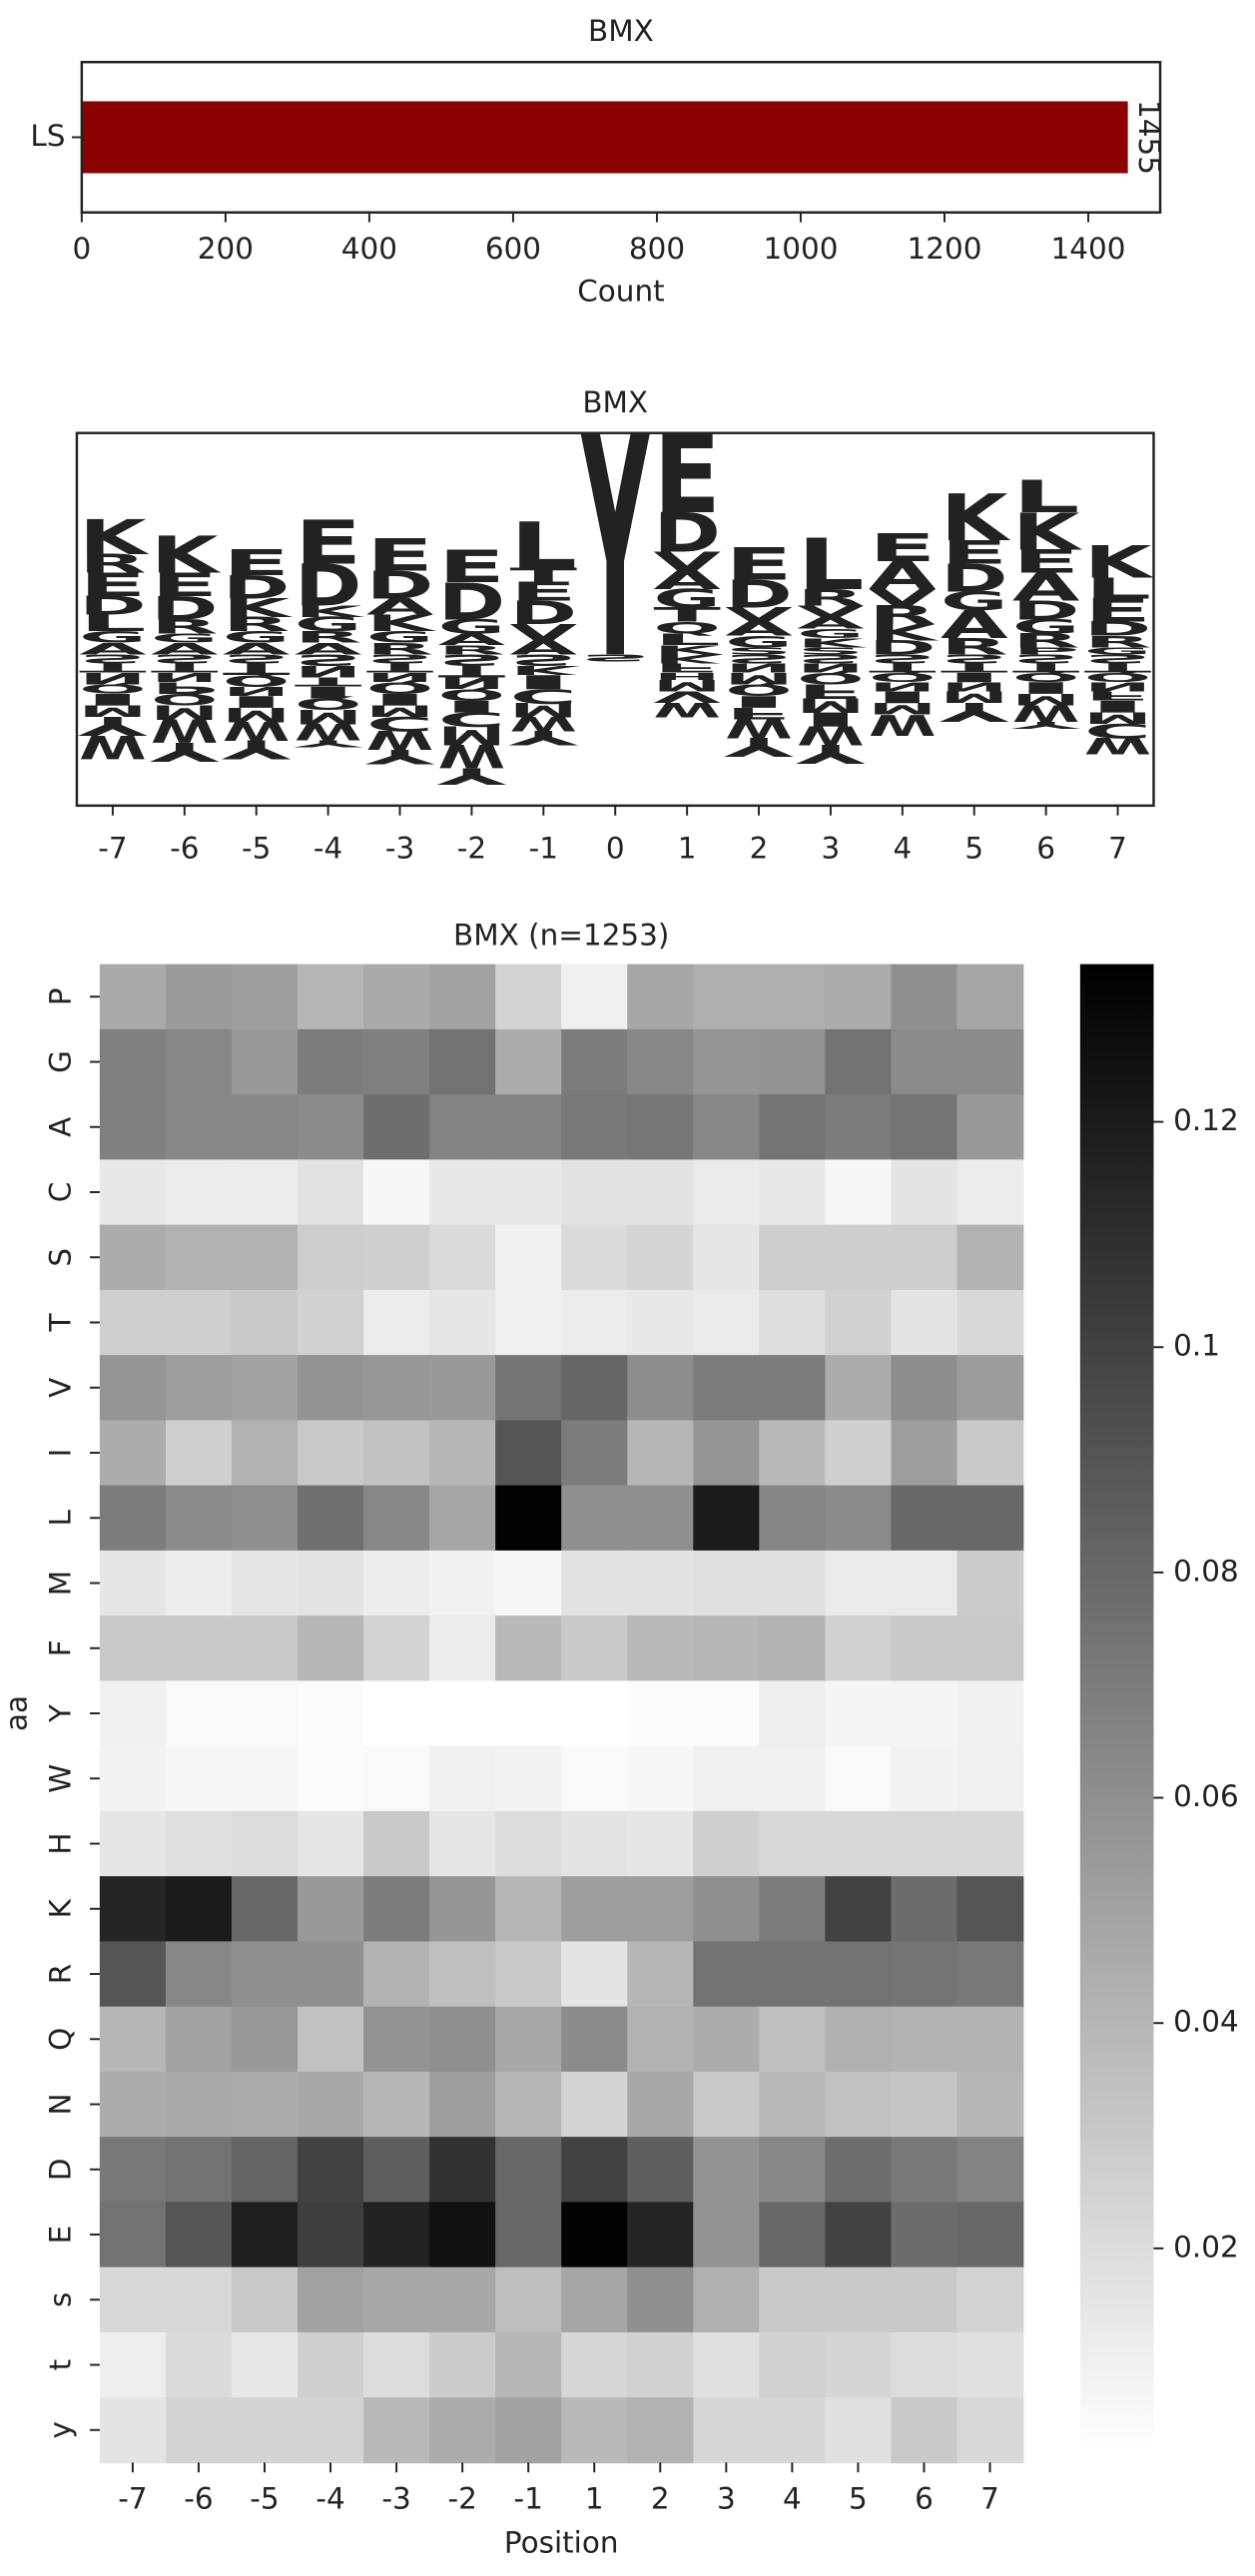 The width and height of the screenshot is (1255, 2576). What do you see at coordinates (61, 1517) in the screenshot?
I see `y-tick-label: L` at bounding box center [61, 1517].